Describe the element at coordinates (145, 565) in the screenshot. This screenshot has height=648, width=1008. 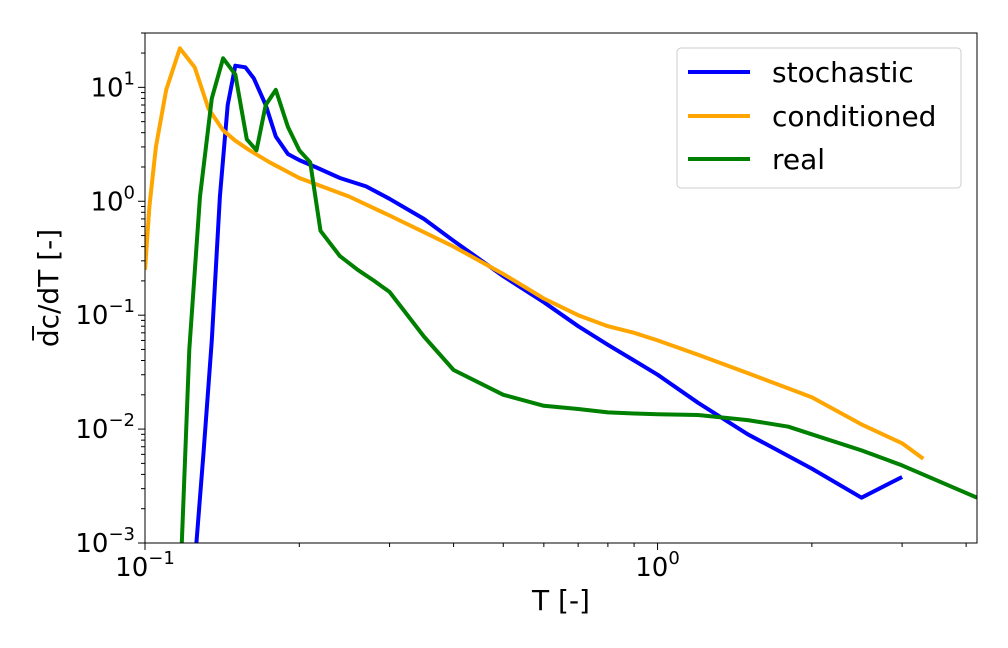
I see `x-tick-label: 10⁻¹` at that location.